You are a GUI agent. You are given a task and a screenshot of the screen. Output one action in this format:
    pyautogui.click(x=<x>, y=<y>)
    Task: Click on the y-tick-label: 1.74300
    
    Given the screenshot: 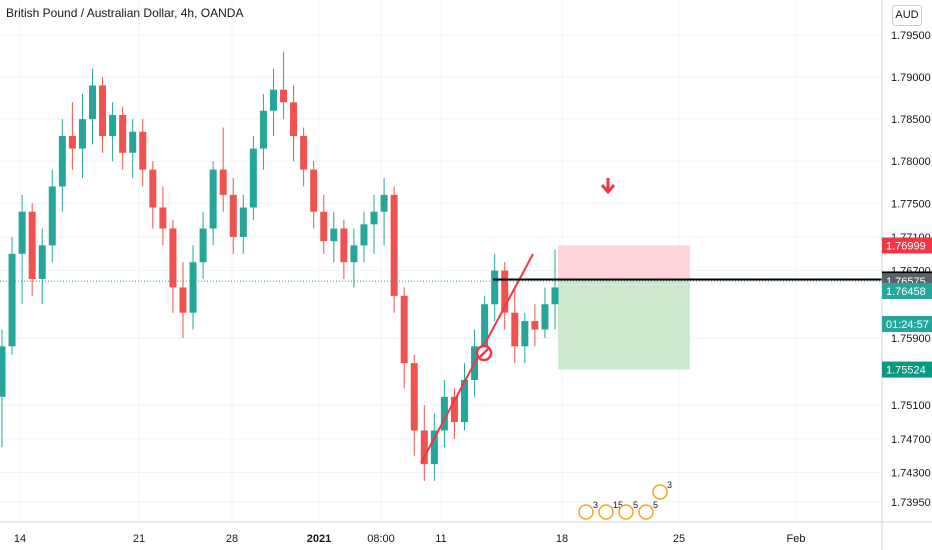 What is the action you would take?
    pyautogui.click(x=911, y=474)
    